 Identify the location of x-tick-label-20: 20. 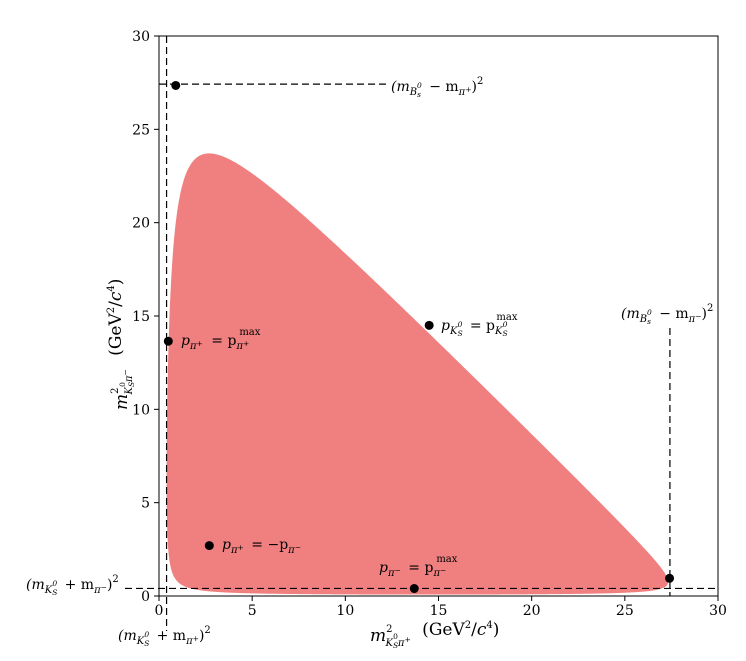
(532, 611).